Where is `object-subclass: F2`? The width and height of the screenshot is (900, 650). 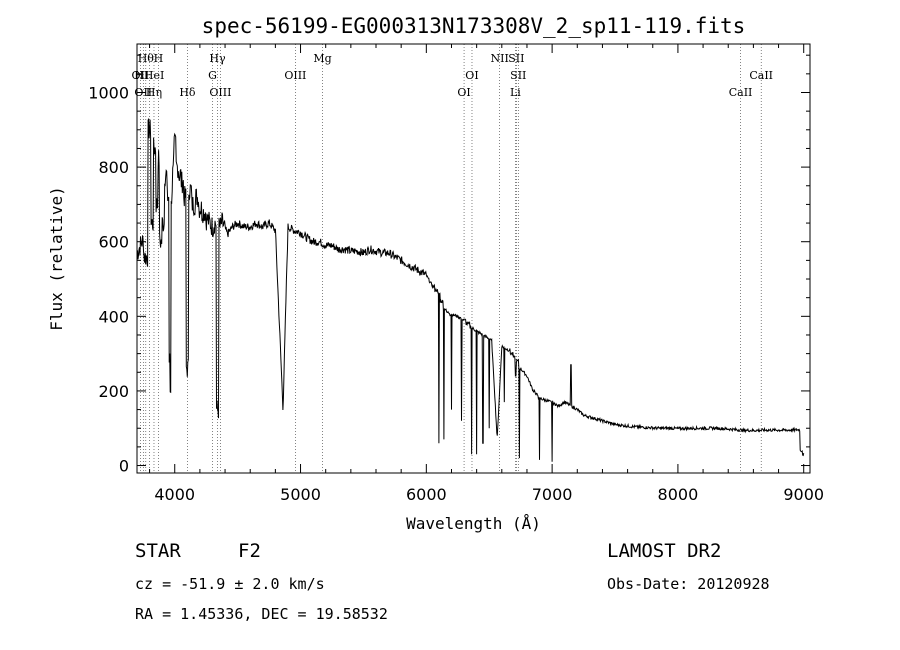
object-subclass: F2 is located at coordinates (249, 551).